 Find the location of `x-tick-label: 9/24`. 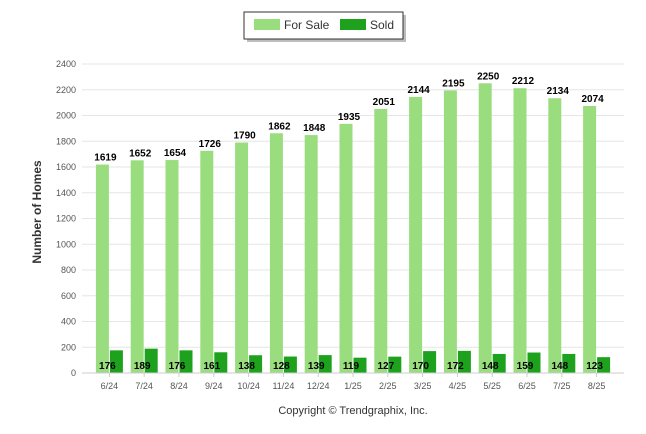

x-tick-label: 9/24 is located at coordinates (214, 386).